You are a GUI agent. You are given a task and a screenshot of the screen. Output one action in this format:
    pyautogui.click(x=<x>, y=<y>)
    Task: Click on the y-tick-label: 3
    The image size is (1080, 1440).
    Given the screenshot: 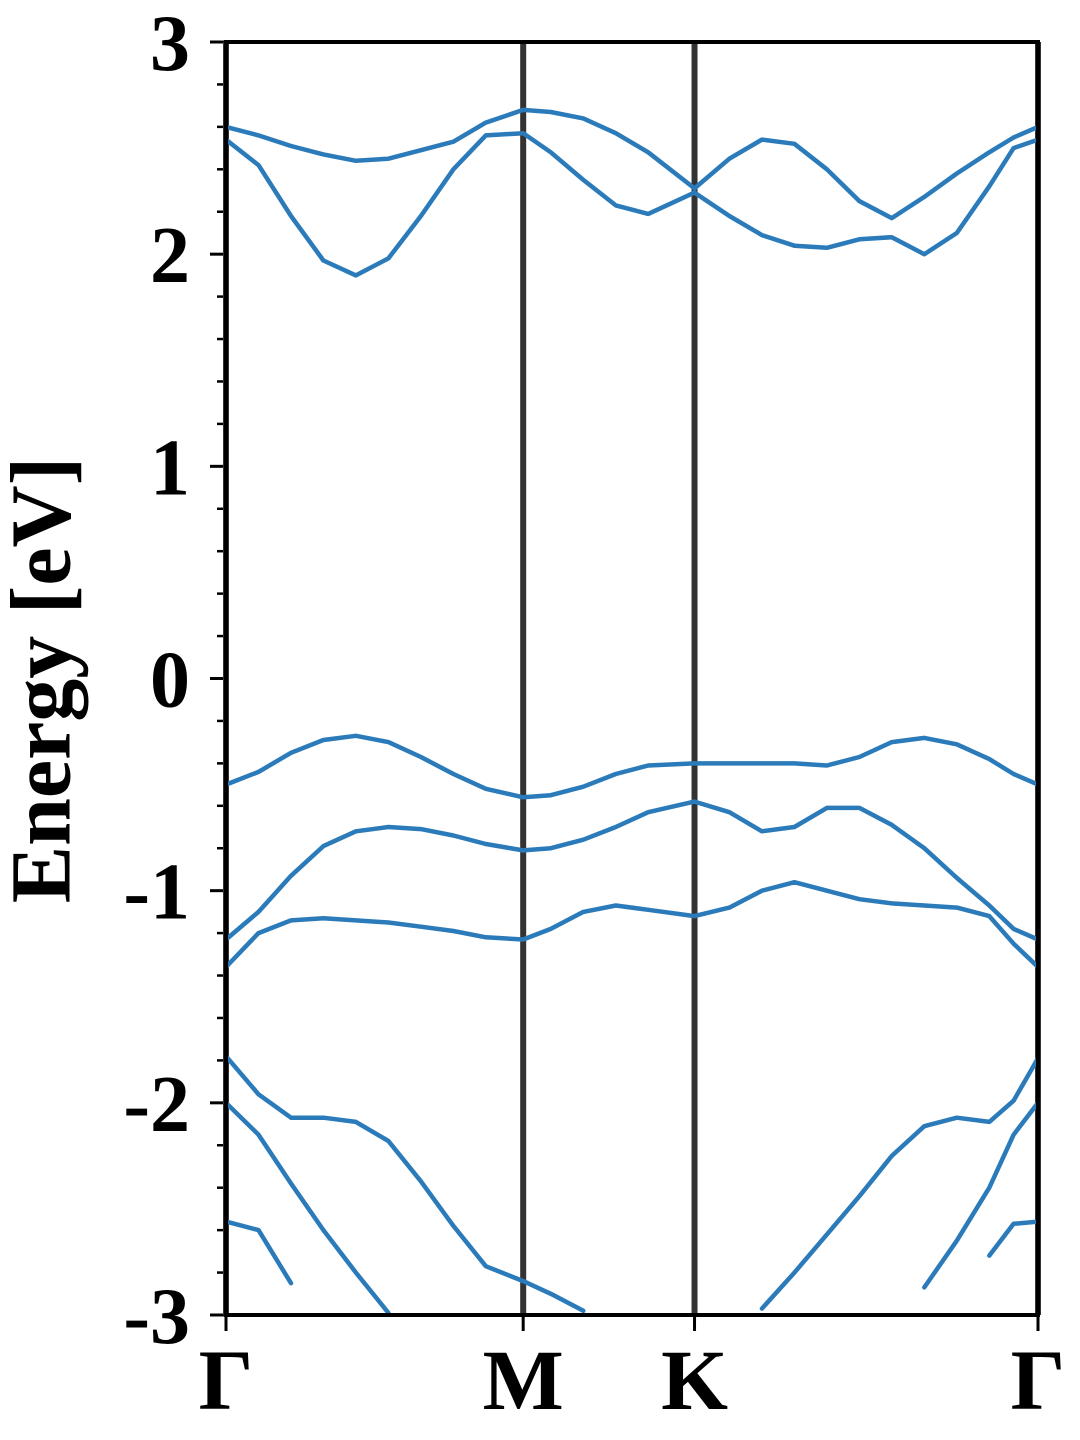 What is the action you would take?
    pyautogui.click(x=170, y=44)
    